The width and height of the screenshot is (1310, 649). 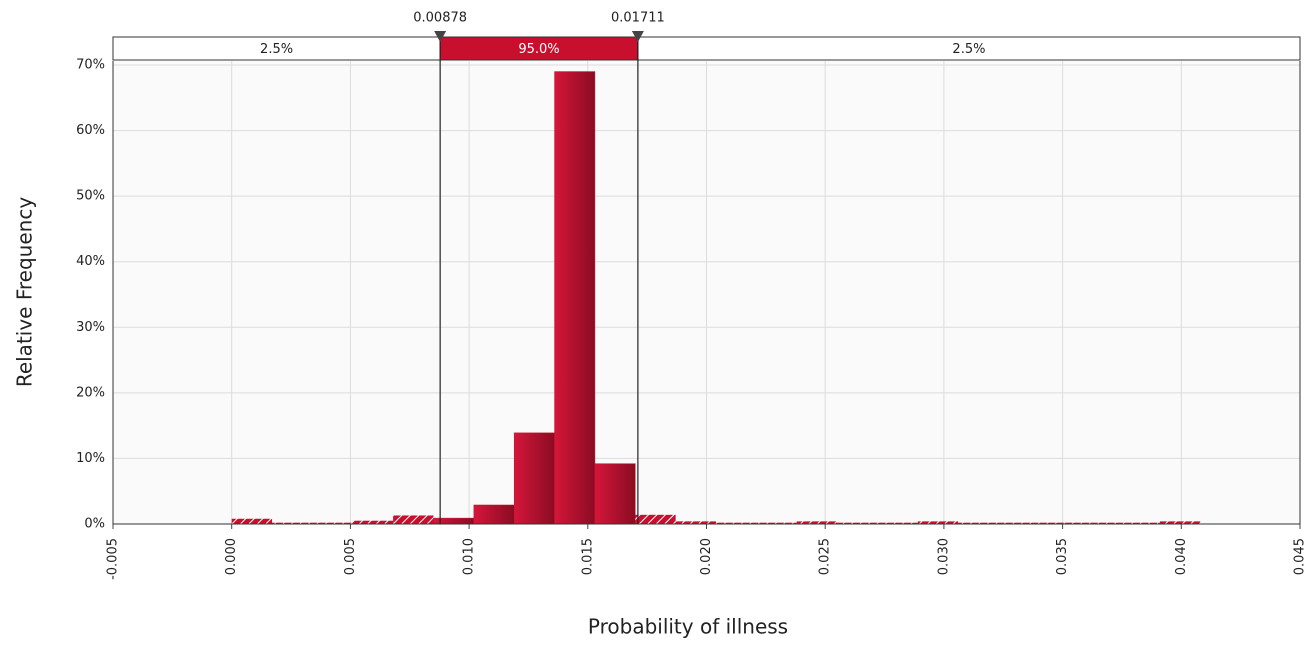 I want to click on x-tick-label: 0.010, so click(x=469, y=556).